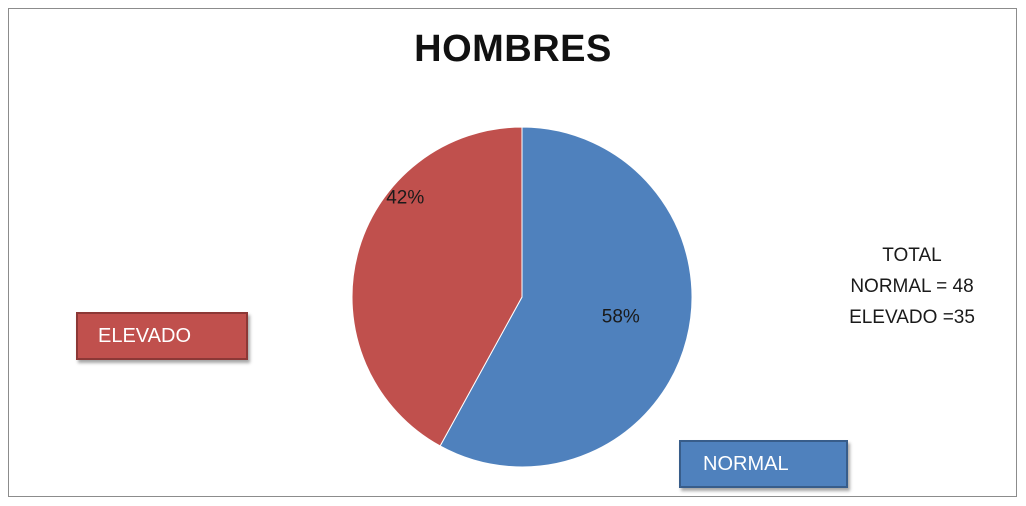 The image size is (1026, 506). Describe the element at coordinates (912, 255) in the screenshot. I see `totals-heading: TOTAL` at that location.